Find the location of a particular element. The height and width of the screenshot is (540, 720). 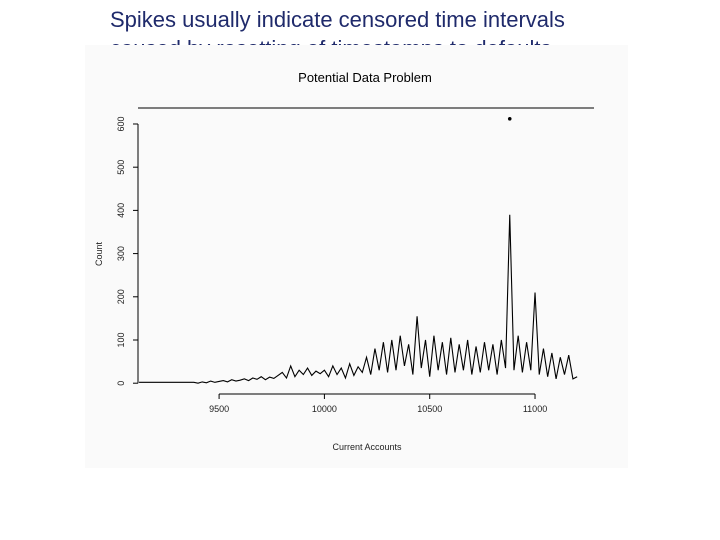

y-axis-label: Count is located at coordinates (99, 254).